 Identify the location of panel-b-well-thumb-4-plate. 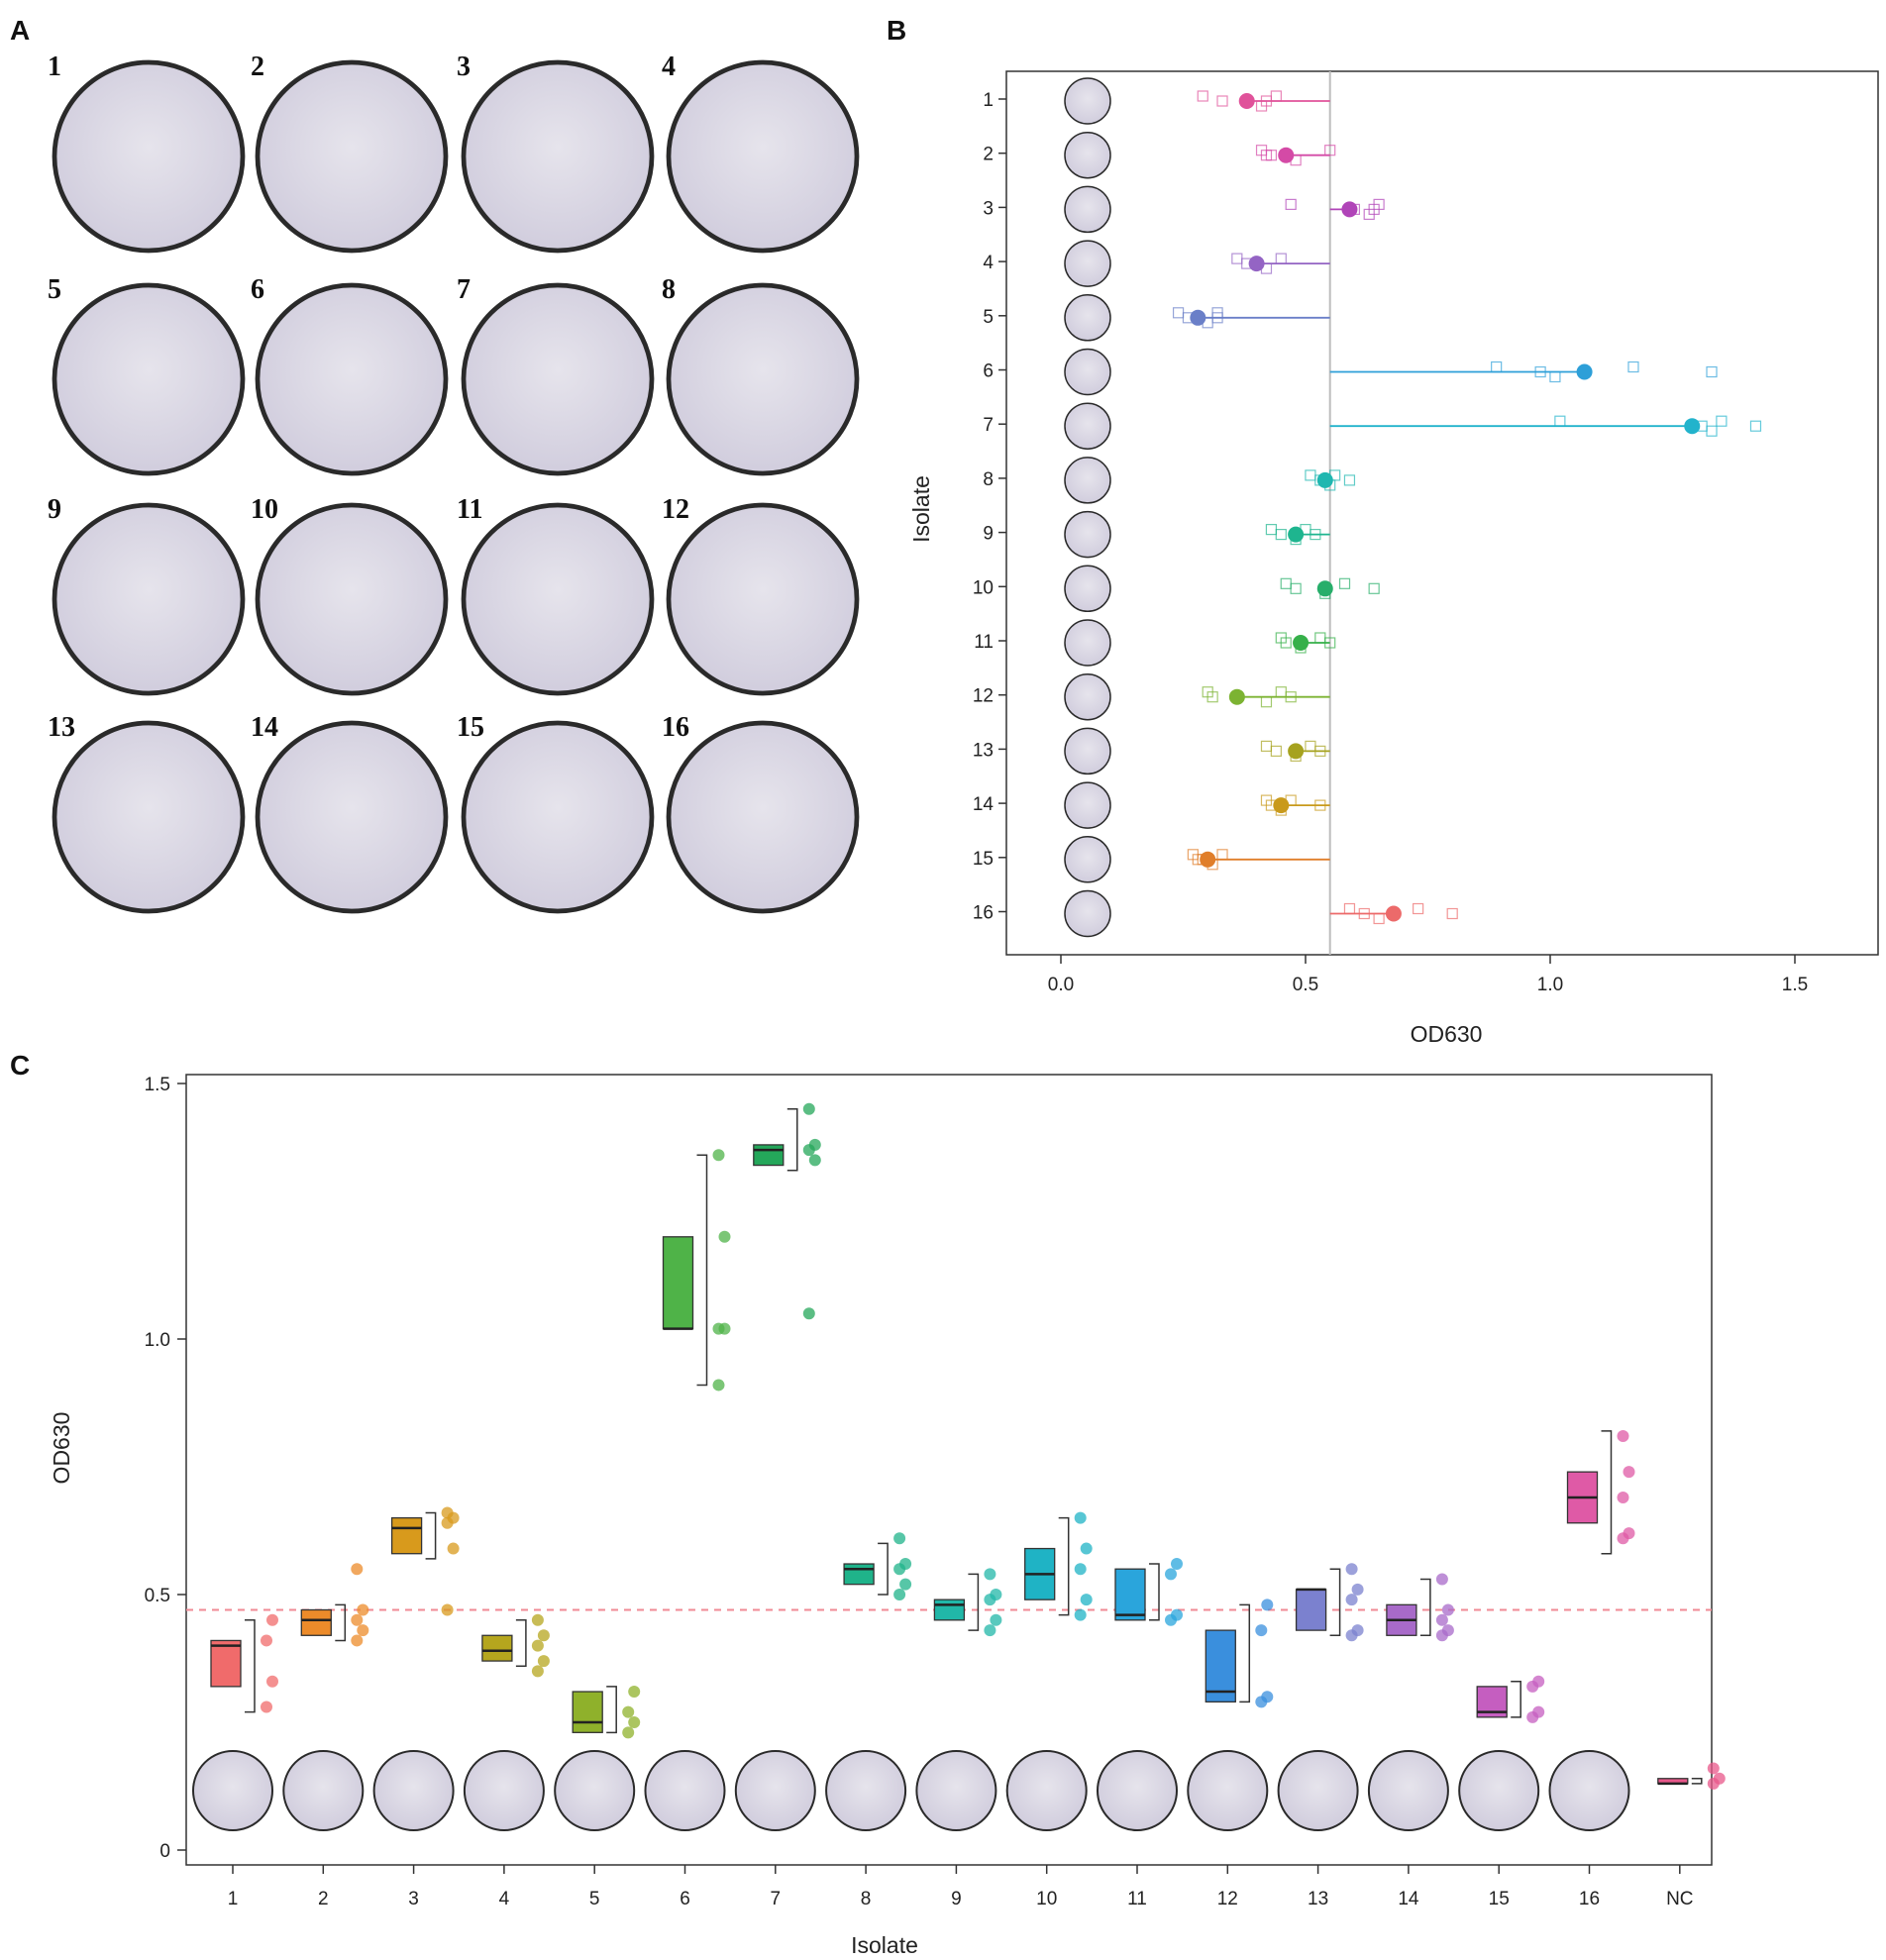
(1088, 264).